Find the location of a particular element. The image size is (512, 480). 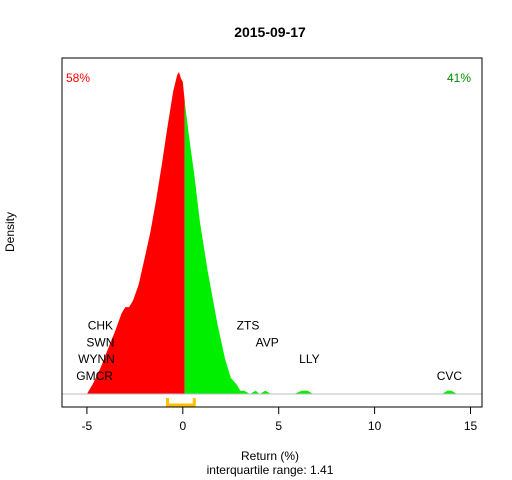

ticker-label: ZTS is located at coordinates (248, 326).